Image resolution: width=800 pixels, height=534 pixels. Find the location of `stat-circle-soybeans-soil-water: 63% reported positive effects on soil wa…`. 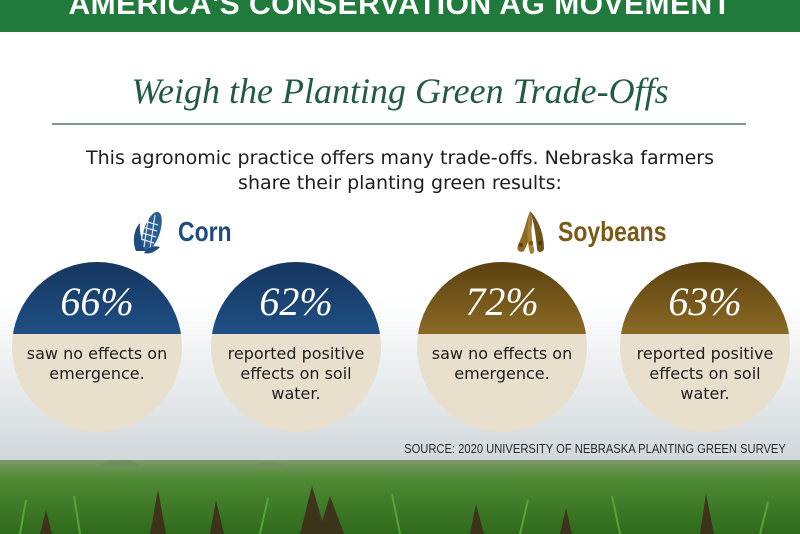

stat-circle-soybeans-soil-water: 63% reported positive effects on soil wa… is located at coordinates (705, 347).